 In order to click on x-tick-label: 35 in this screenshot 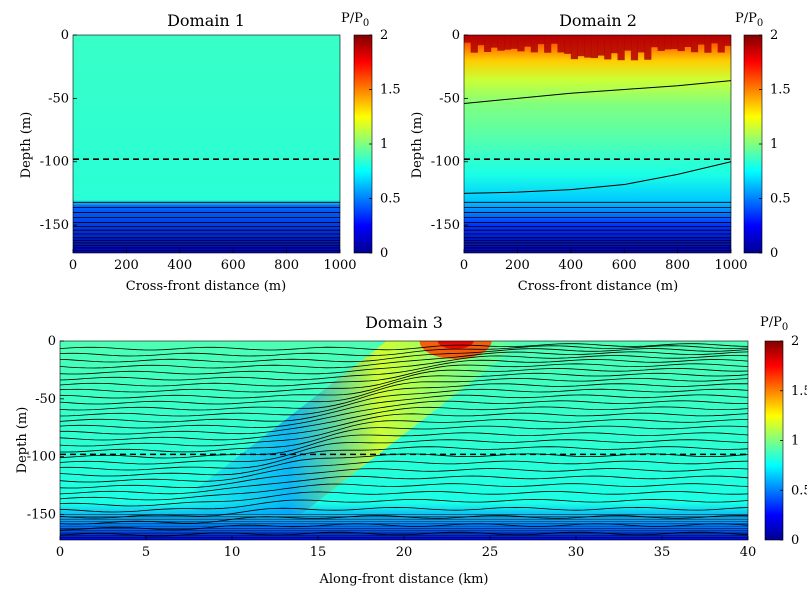, I will do `click(662, 552)`.